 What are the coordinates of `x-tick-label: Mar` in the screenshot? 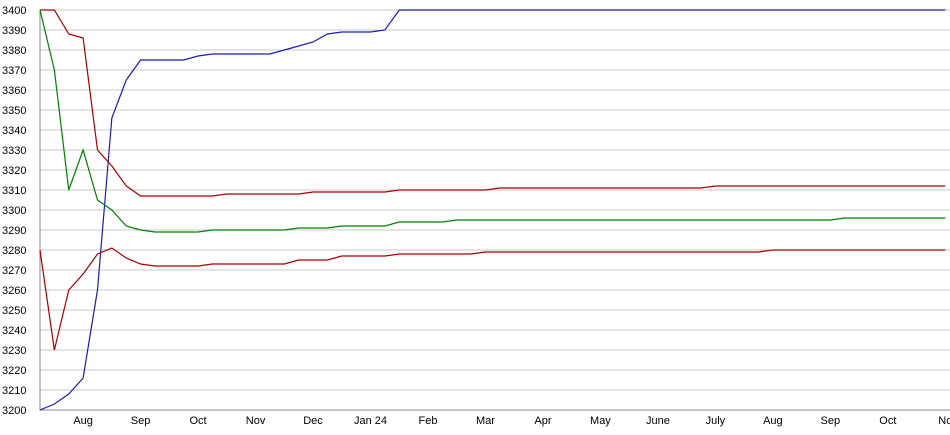 It's located at (485, 421).